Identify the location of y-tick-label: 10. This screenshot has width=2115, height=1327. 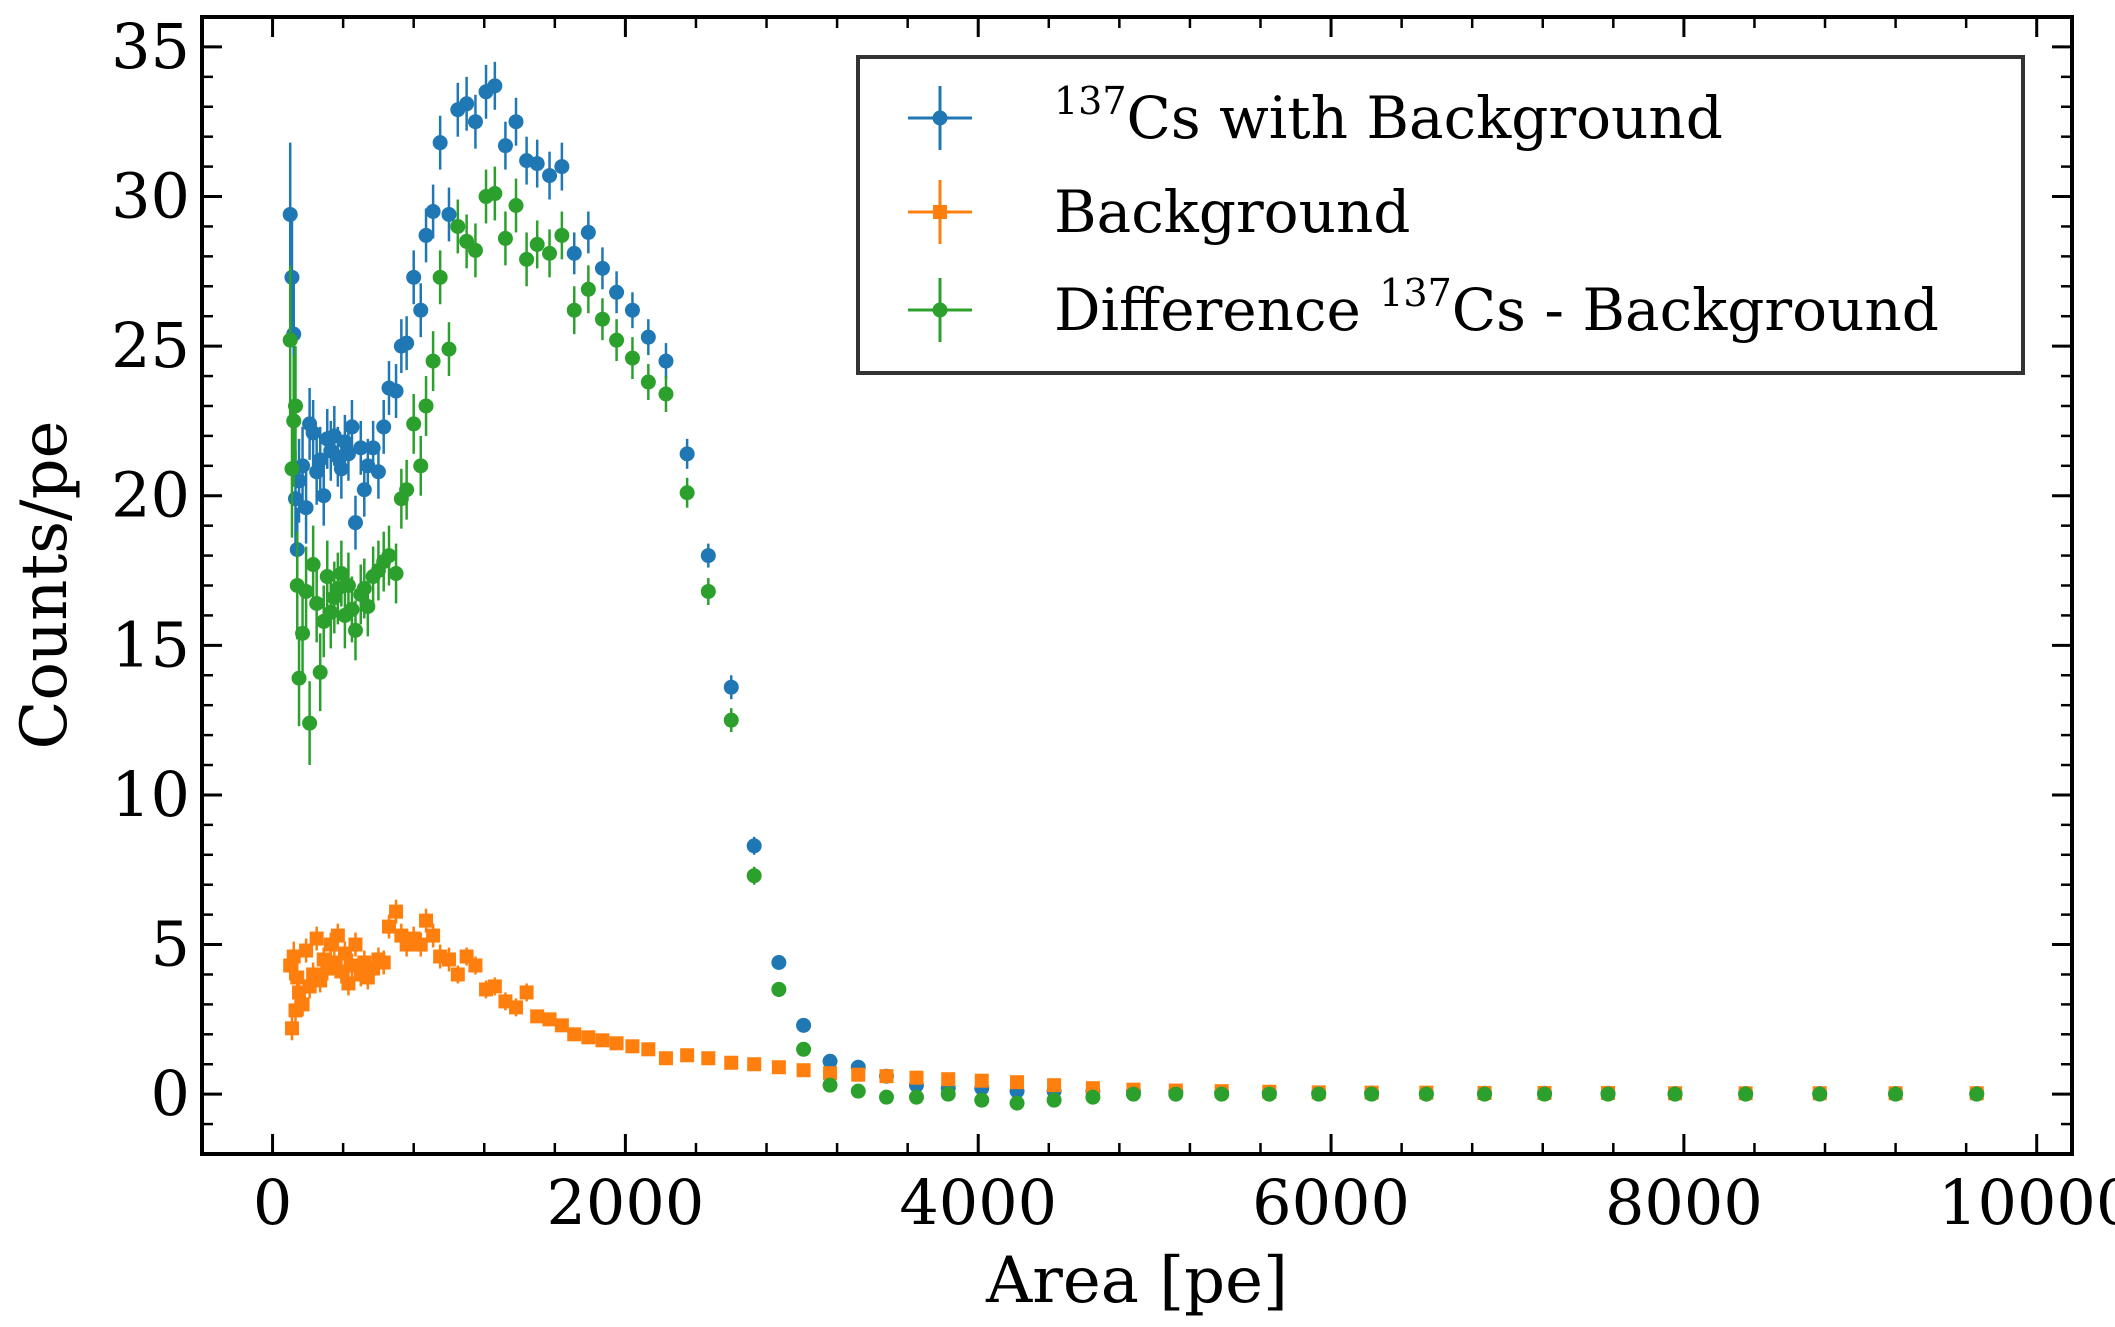
(150, 794).